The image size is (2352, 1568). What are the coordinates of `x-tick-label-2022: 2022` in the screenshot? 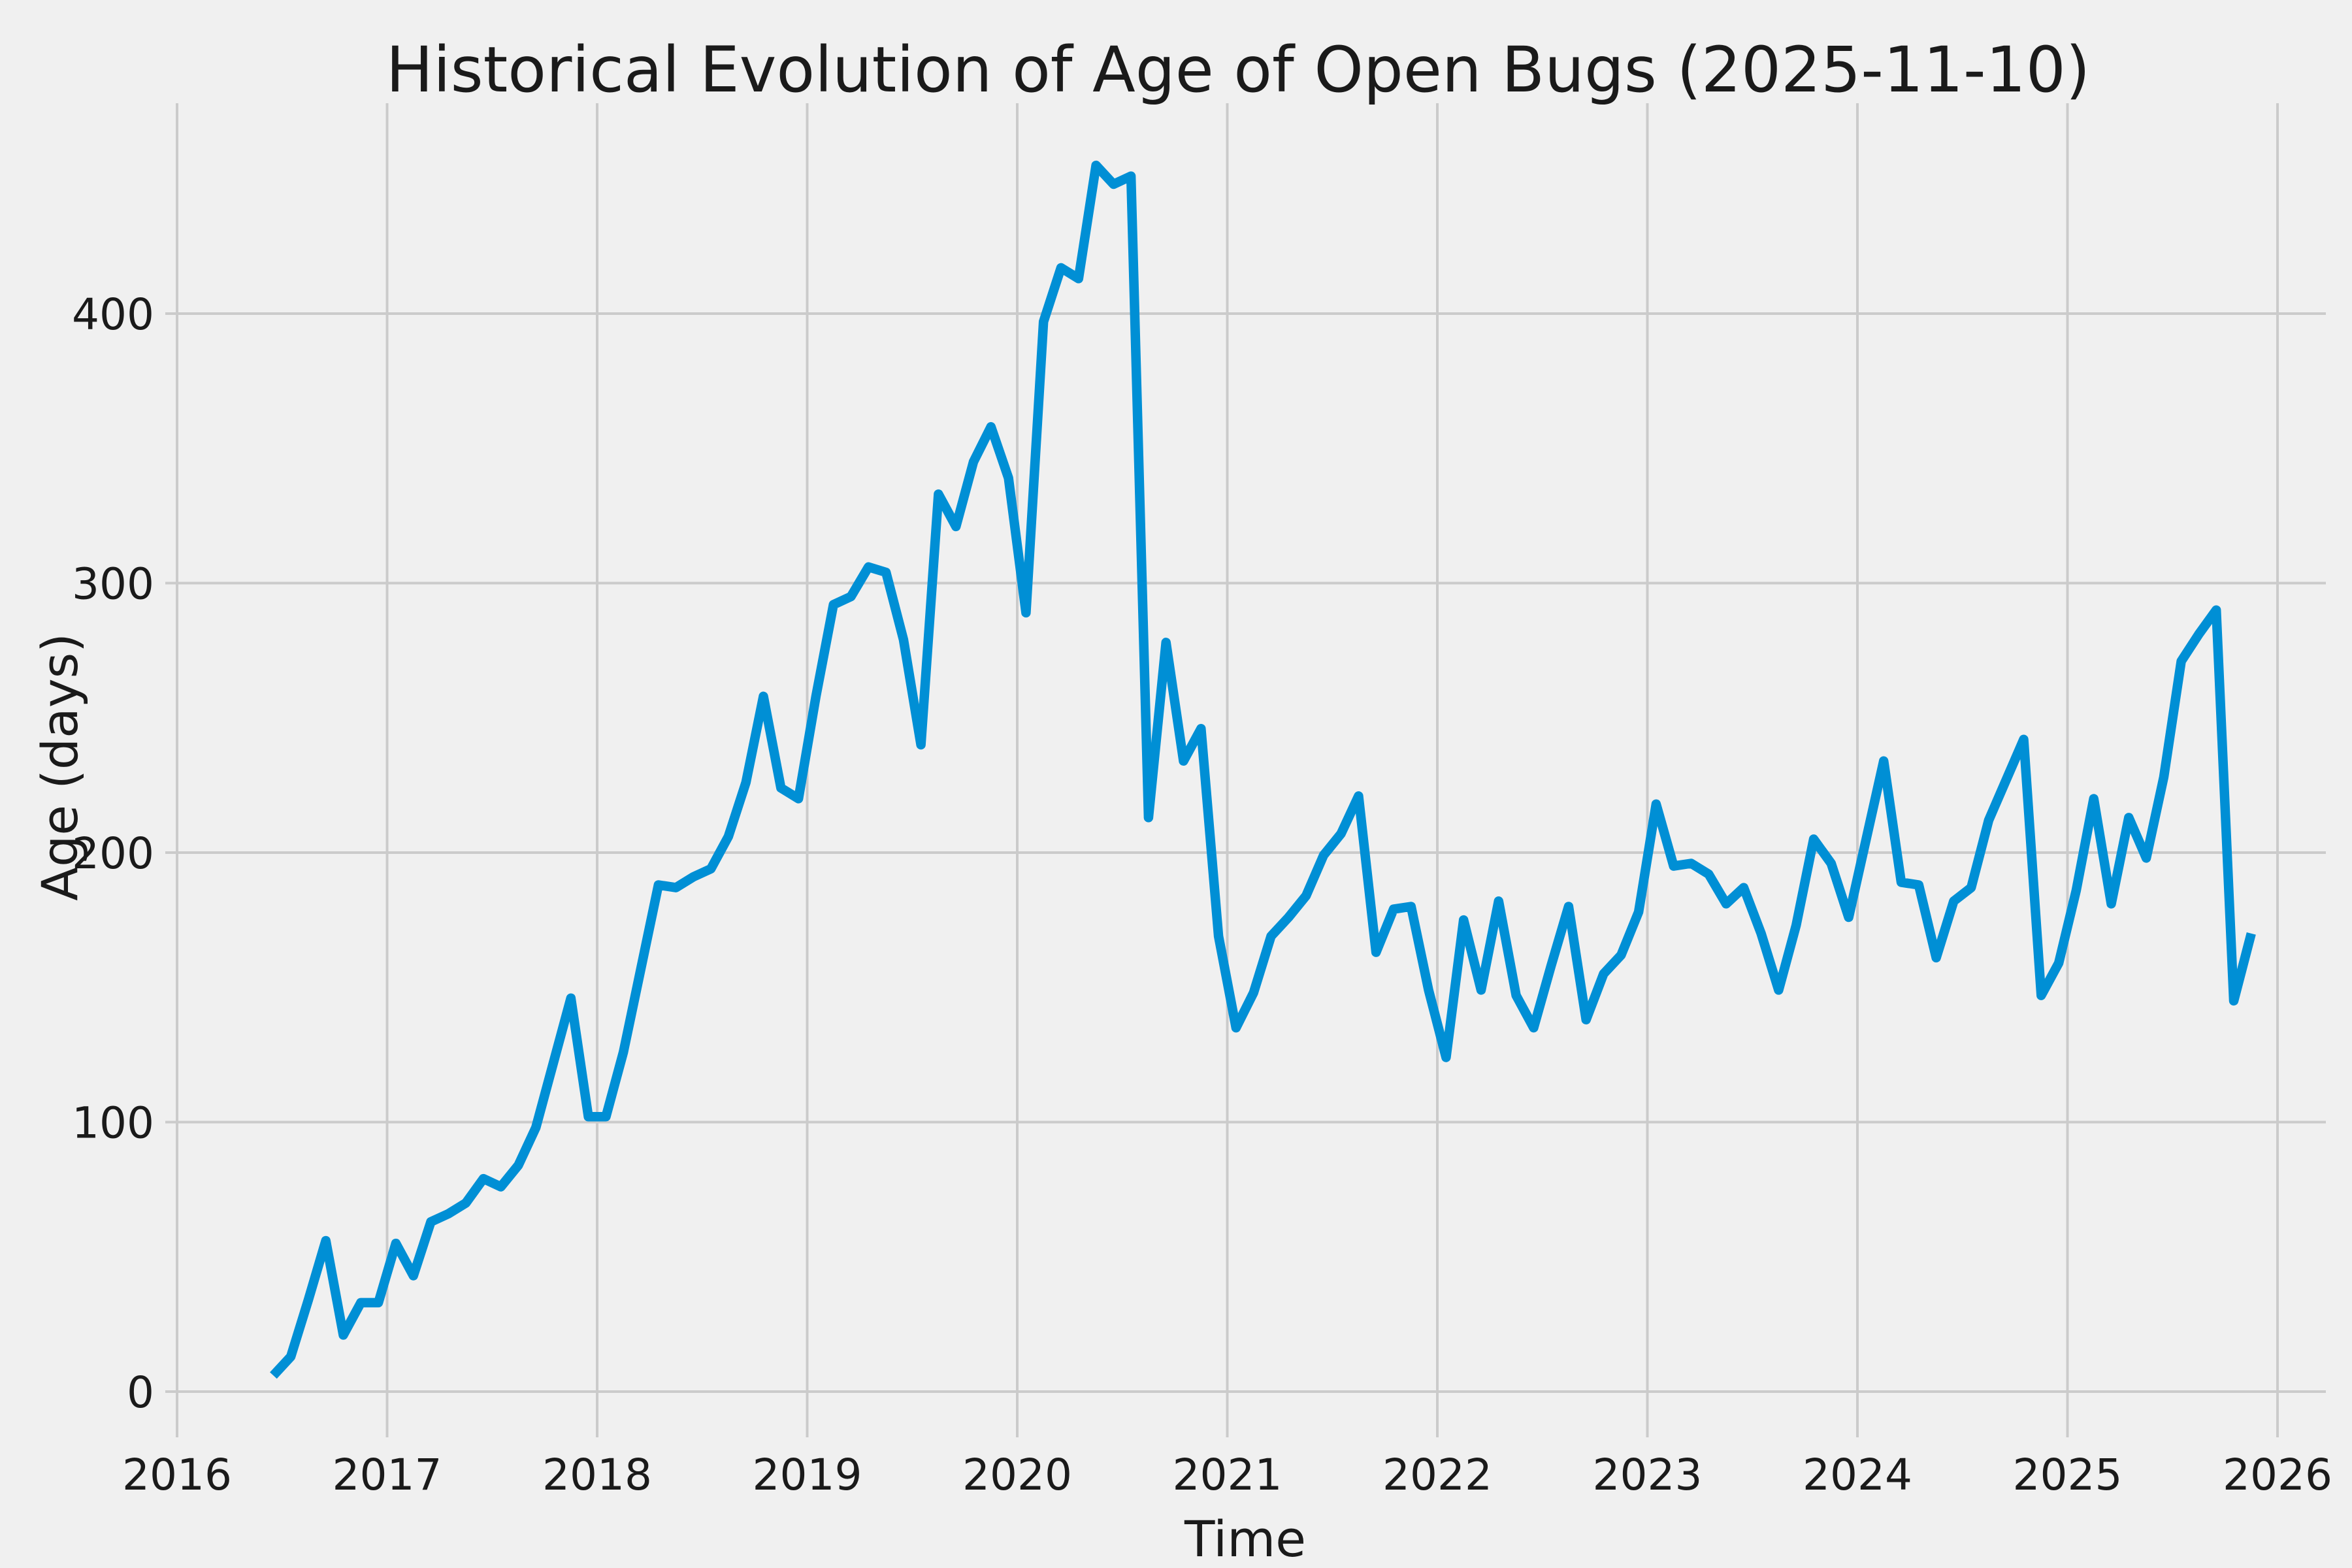 It's located at (1437, 1475).